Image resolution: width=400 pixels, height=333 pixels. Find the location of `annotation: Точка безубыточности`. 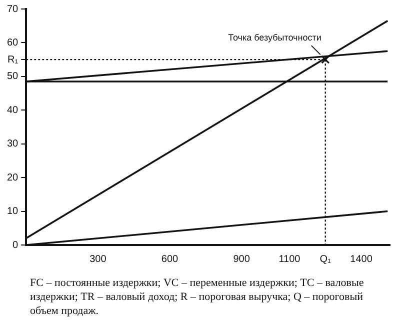

annotation: Точка безубыточности is located at coordinates (275, 37).